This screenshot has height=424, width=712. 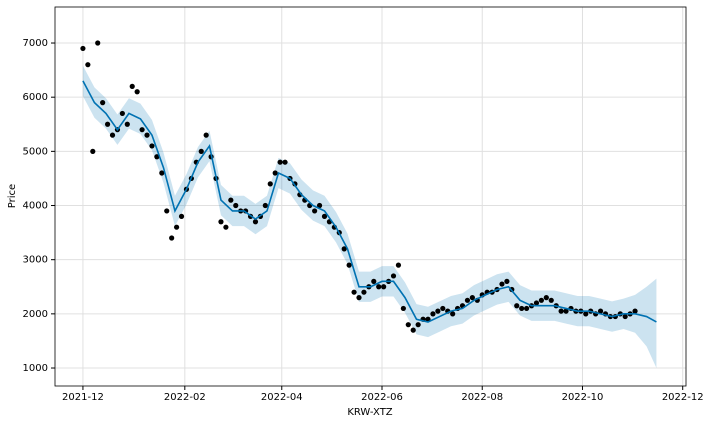 I want to click on y-tick-label: 6000, so click(x=35, y=97).